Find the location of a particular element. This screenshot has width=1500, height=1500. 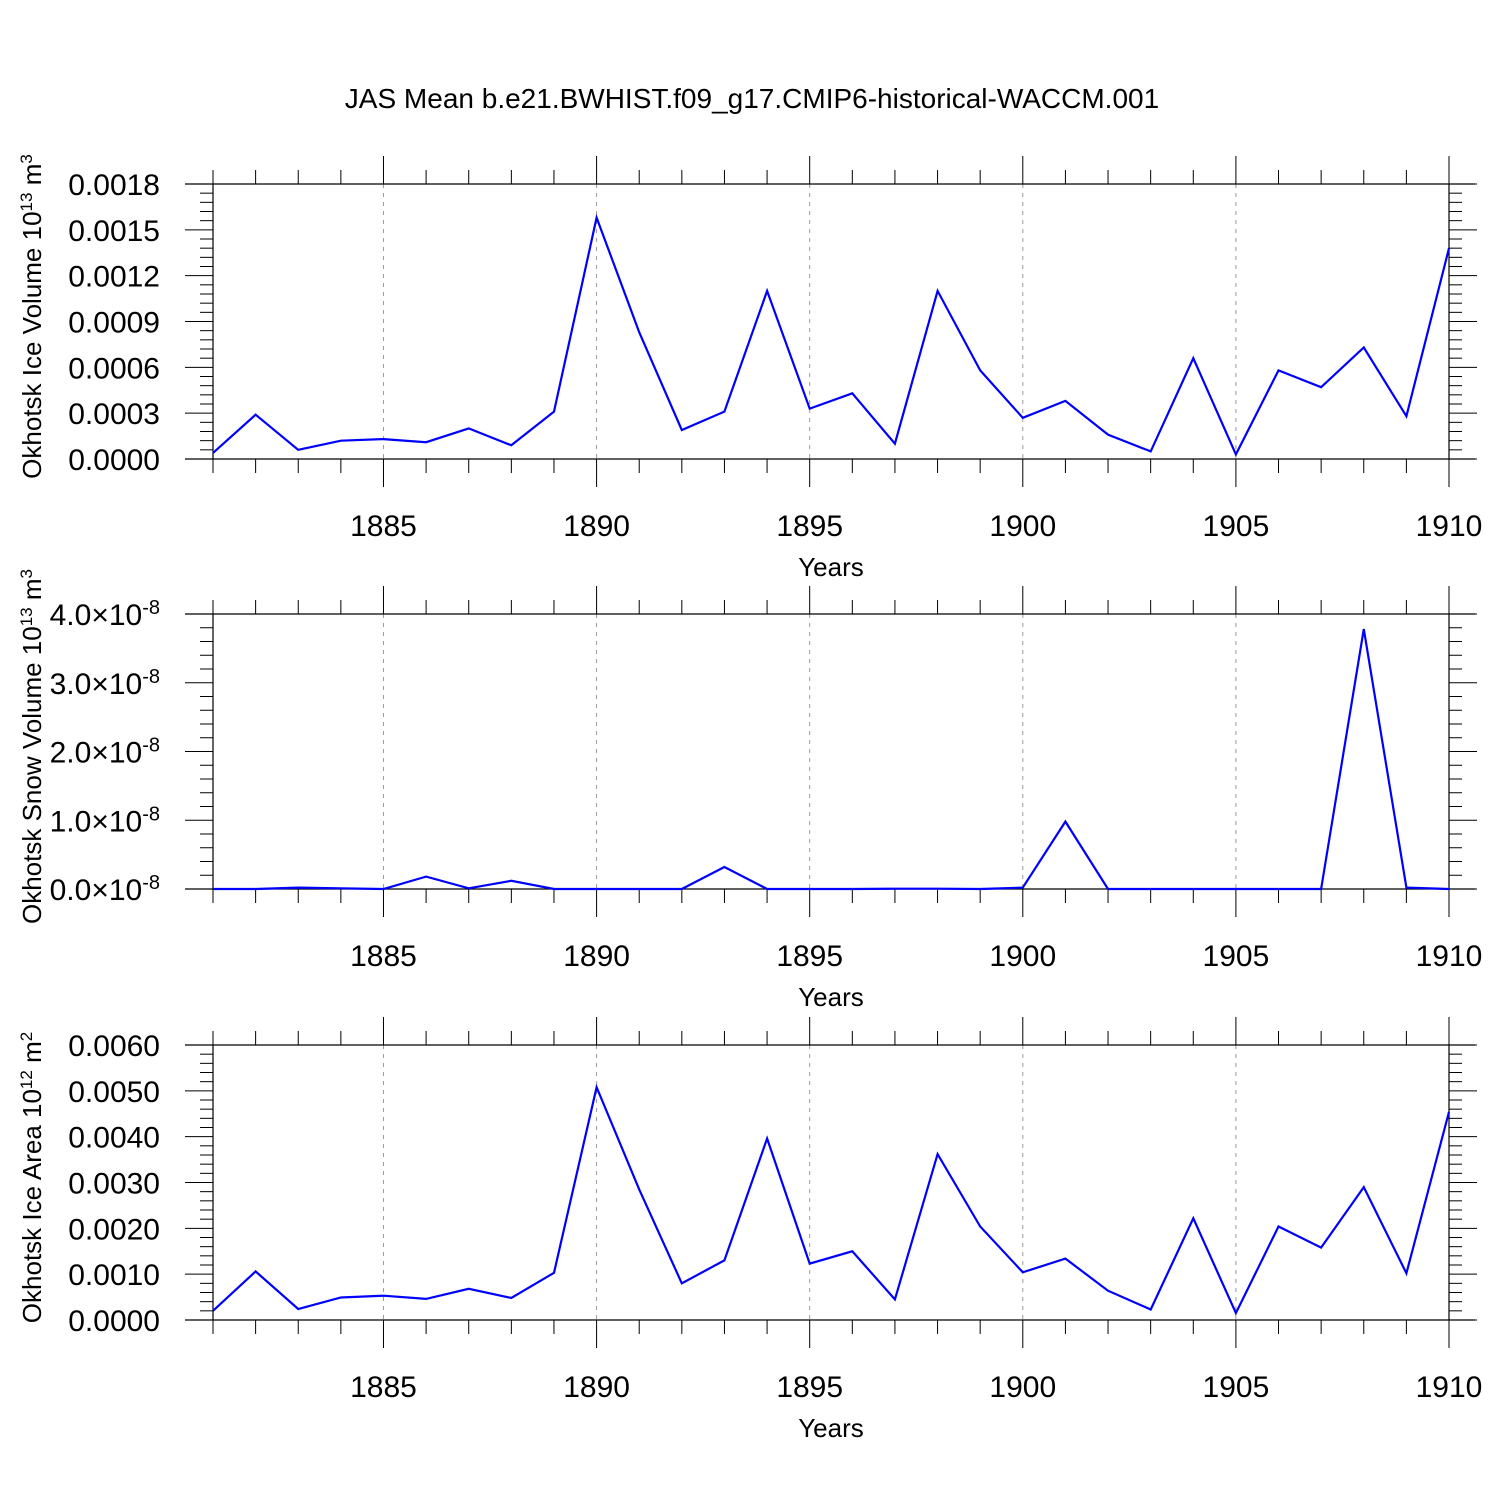

y-tick-label: 0.0015 is located at coordinates (114, 231).